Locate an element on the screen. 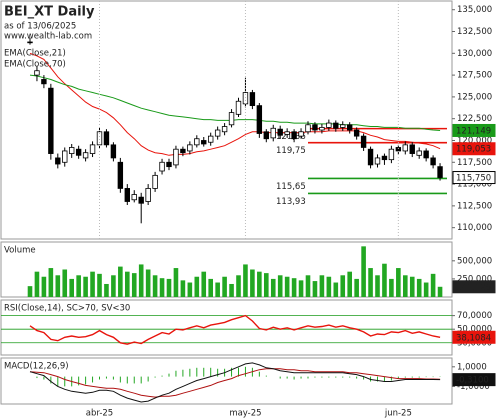  x-tick-label: may-25 is located at coordinates (245, 414).